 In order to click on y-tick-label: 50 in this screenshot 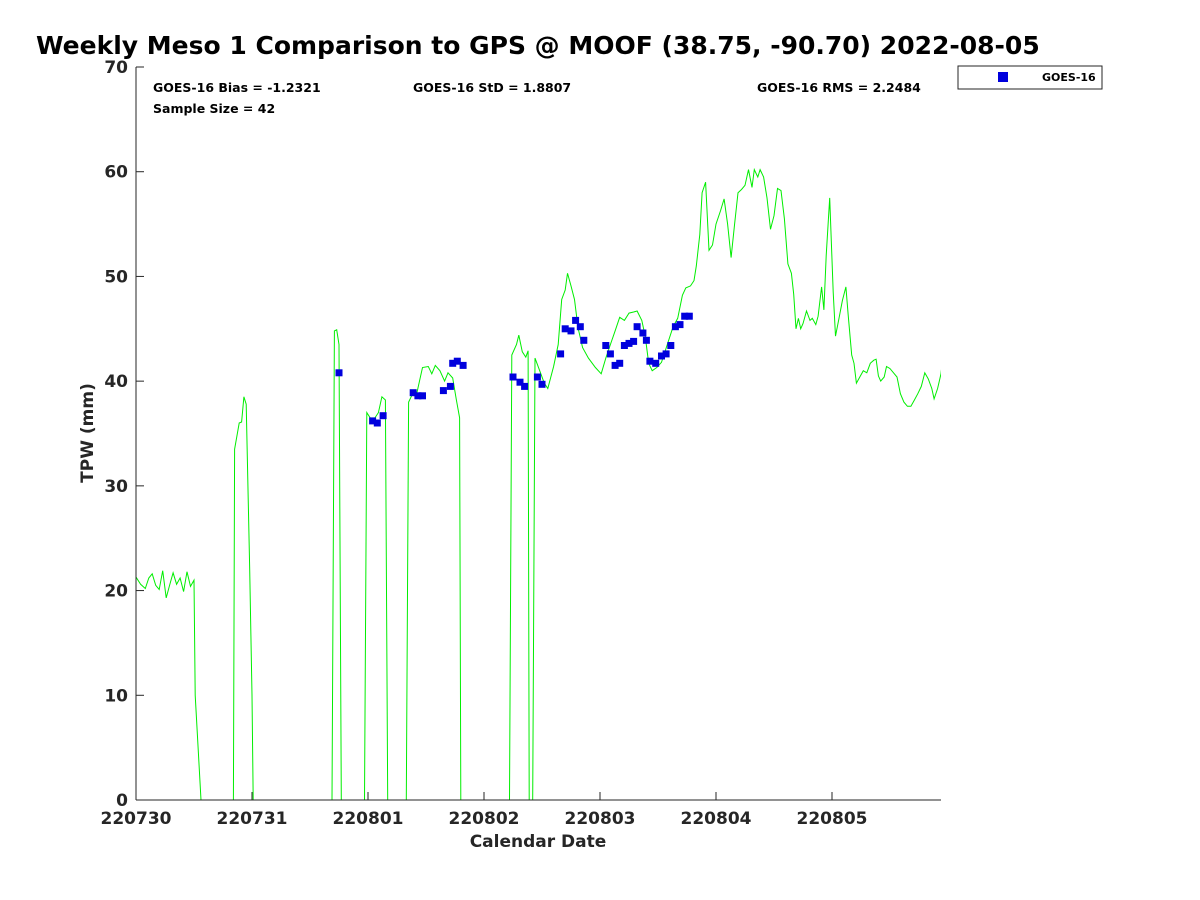, I will do `click(116, 277)`.